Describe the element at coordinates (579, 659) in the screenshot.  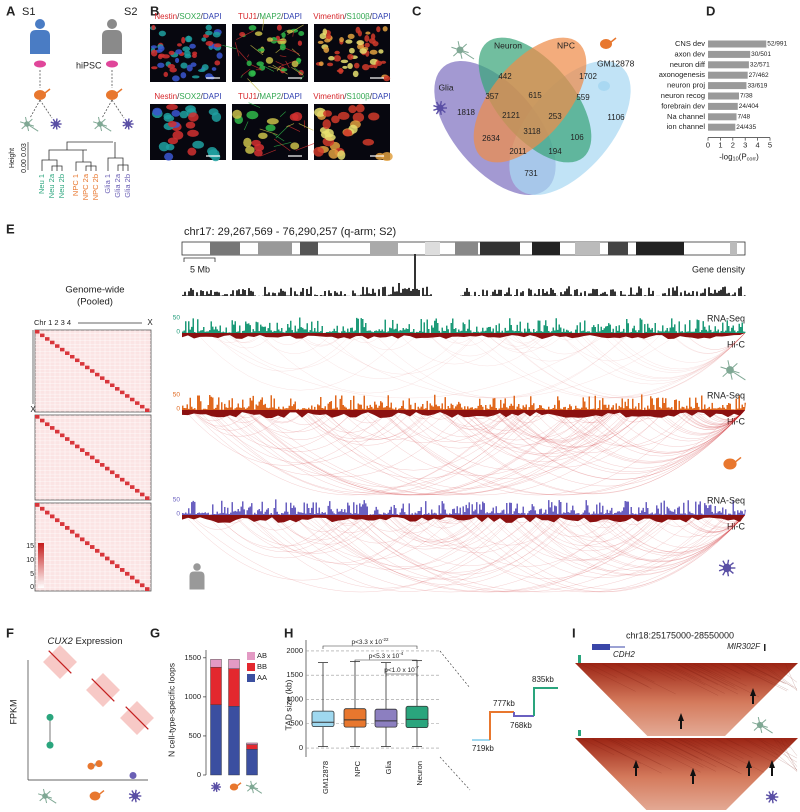
I see `signal` at that location.